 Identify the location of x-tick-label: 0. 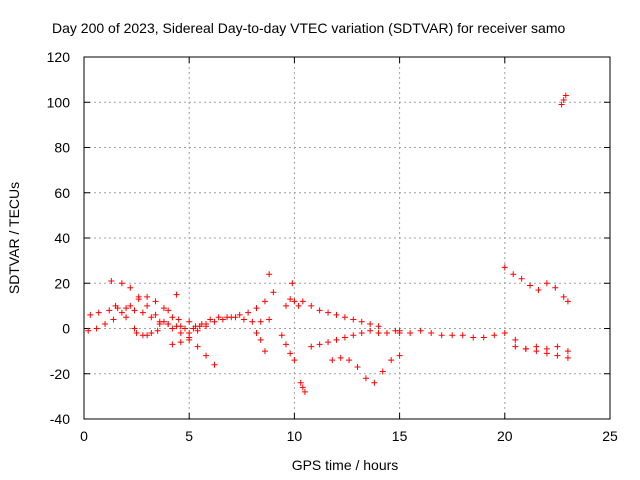
(84, 436).